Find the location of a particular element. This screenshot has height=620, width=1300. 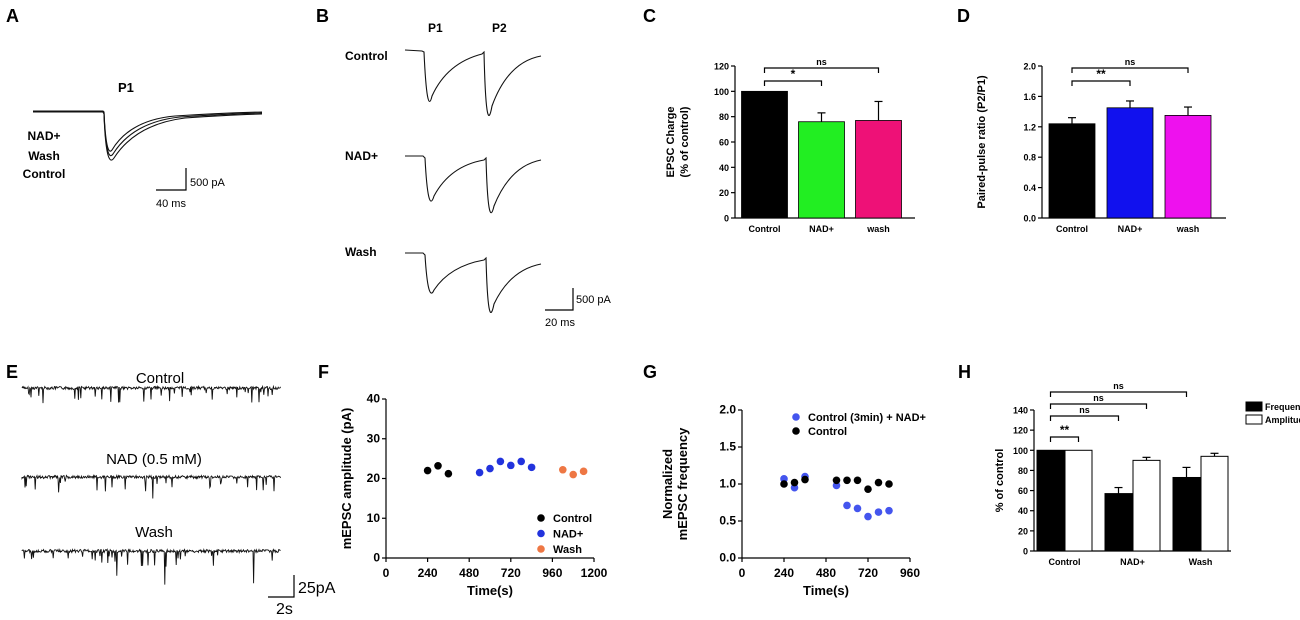

panel-f-letter: F is located at coordinates (323, 372).